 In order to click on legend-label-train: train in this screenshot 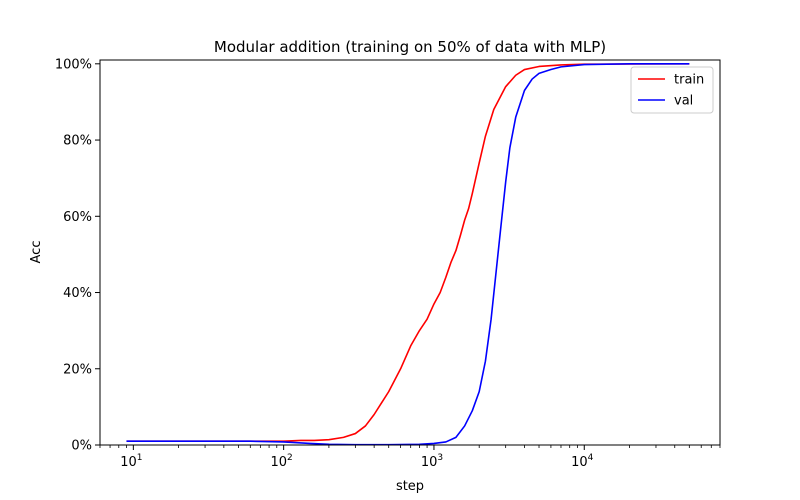, I will do `click(689, 80)`.